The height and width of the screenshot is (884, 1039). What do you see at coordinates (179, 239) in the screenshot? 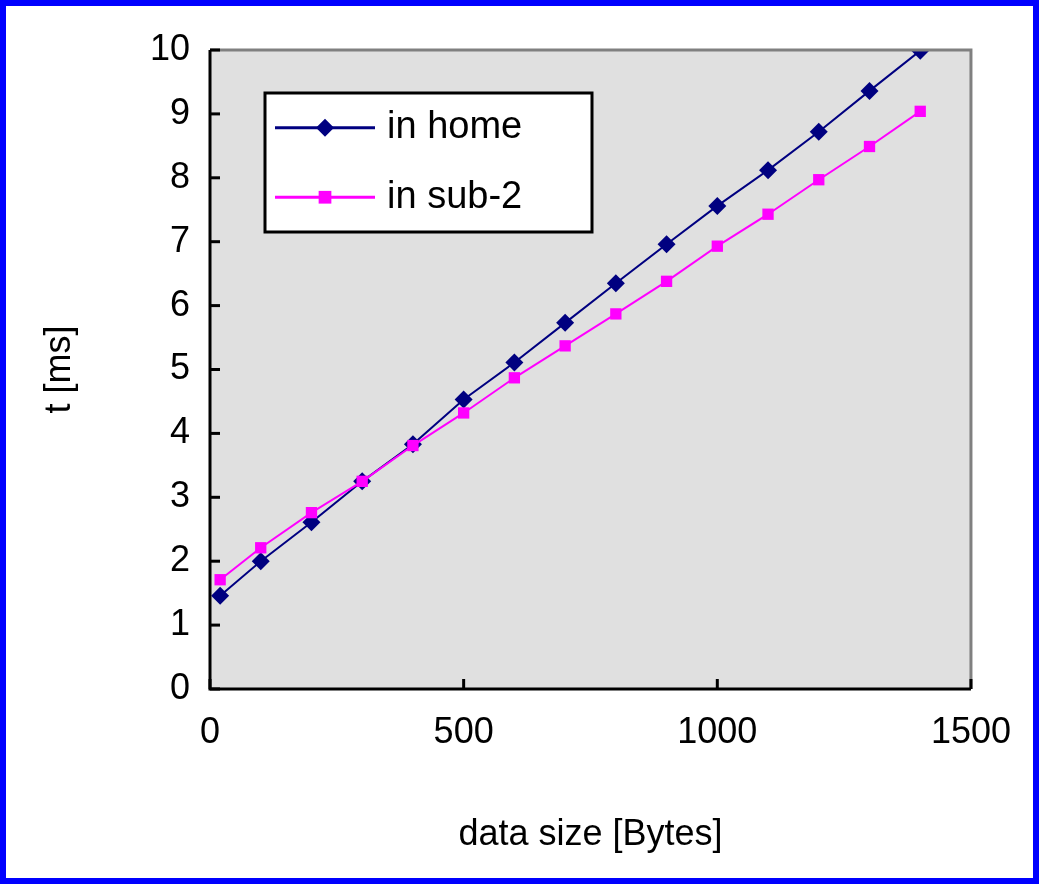
I see `y-tick-label: 7` at bounding box center [179, 239].